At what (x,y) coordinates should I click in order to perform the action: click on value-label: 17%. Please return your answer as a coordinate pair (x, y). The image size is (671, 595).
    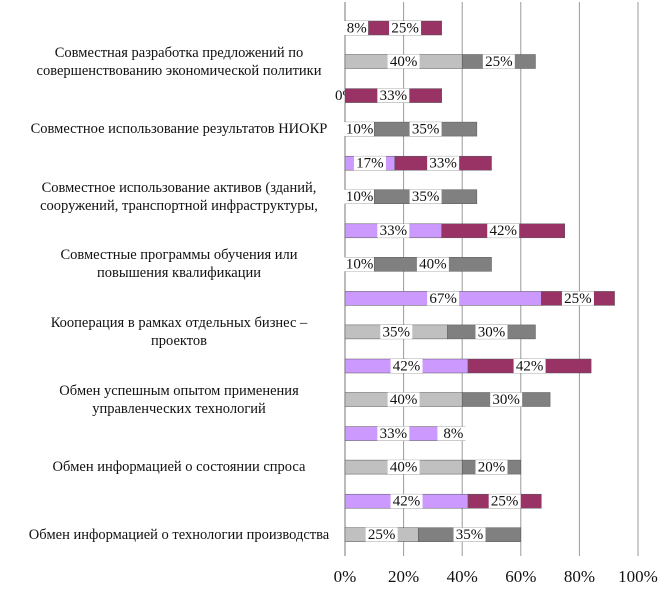
    Looking at the image, I should click on (370, 164).